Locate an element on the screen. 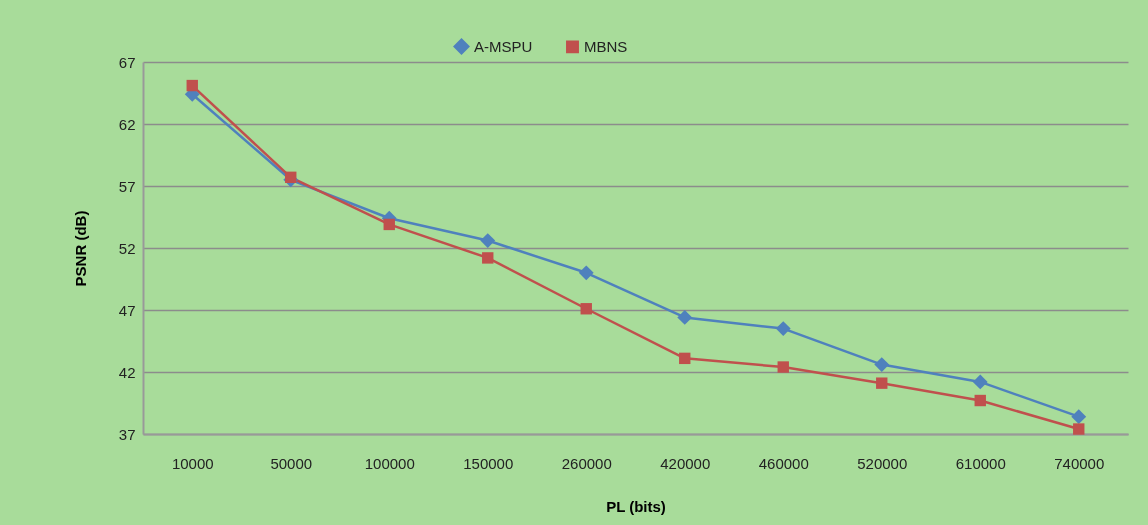 Image resolution: width=1148 pixels, height=525 pixels. legend-label: A-MSPU is located at coordinates (503, 46).